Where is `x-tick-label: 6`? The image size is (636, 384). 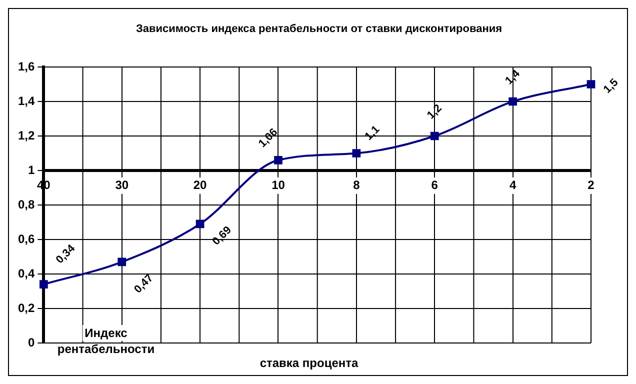
x-tick-label: 6 is located at coordinates (434, 185).